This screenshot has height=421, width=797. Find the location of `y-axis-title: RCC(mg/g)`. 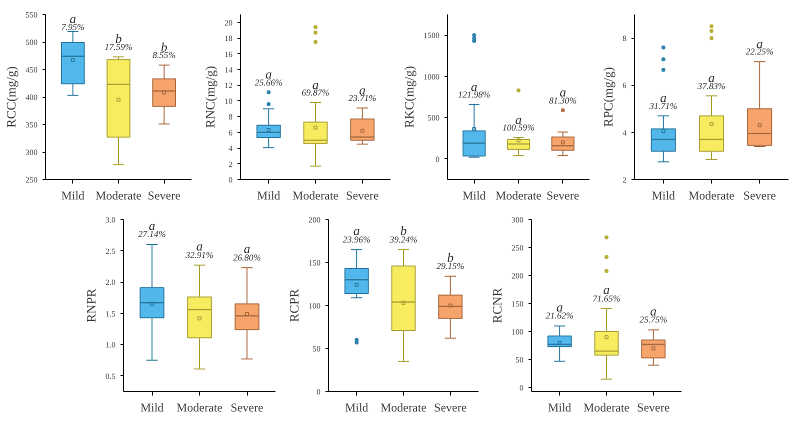

y-axis-title: RCC(mg/g) is located at coordinates (11, 97).